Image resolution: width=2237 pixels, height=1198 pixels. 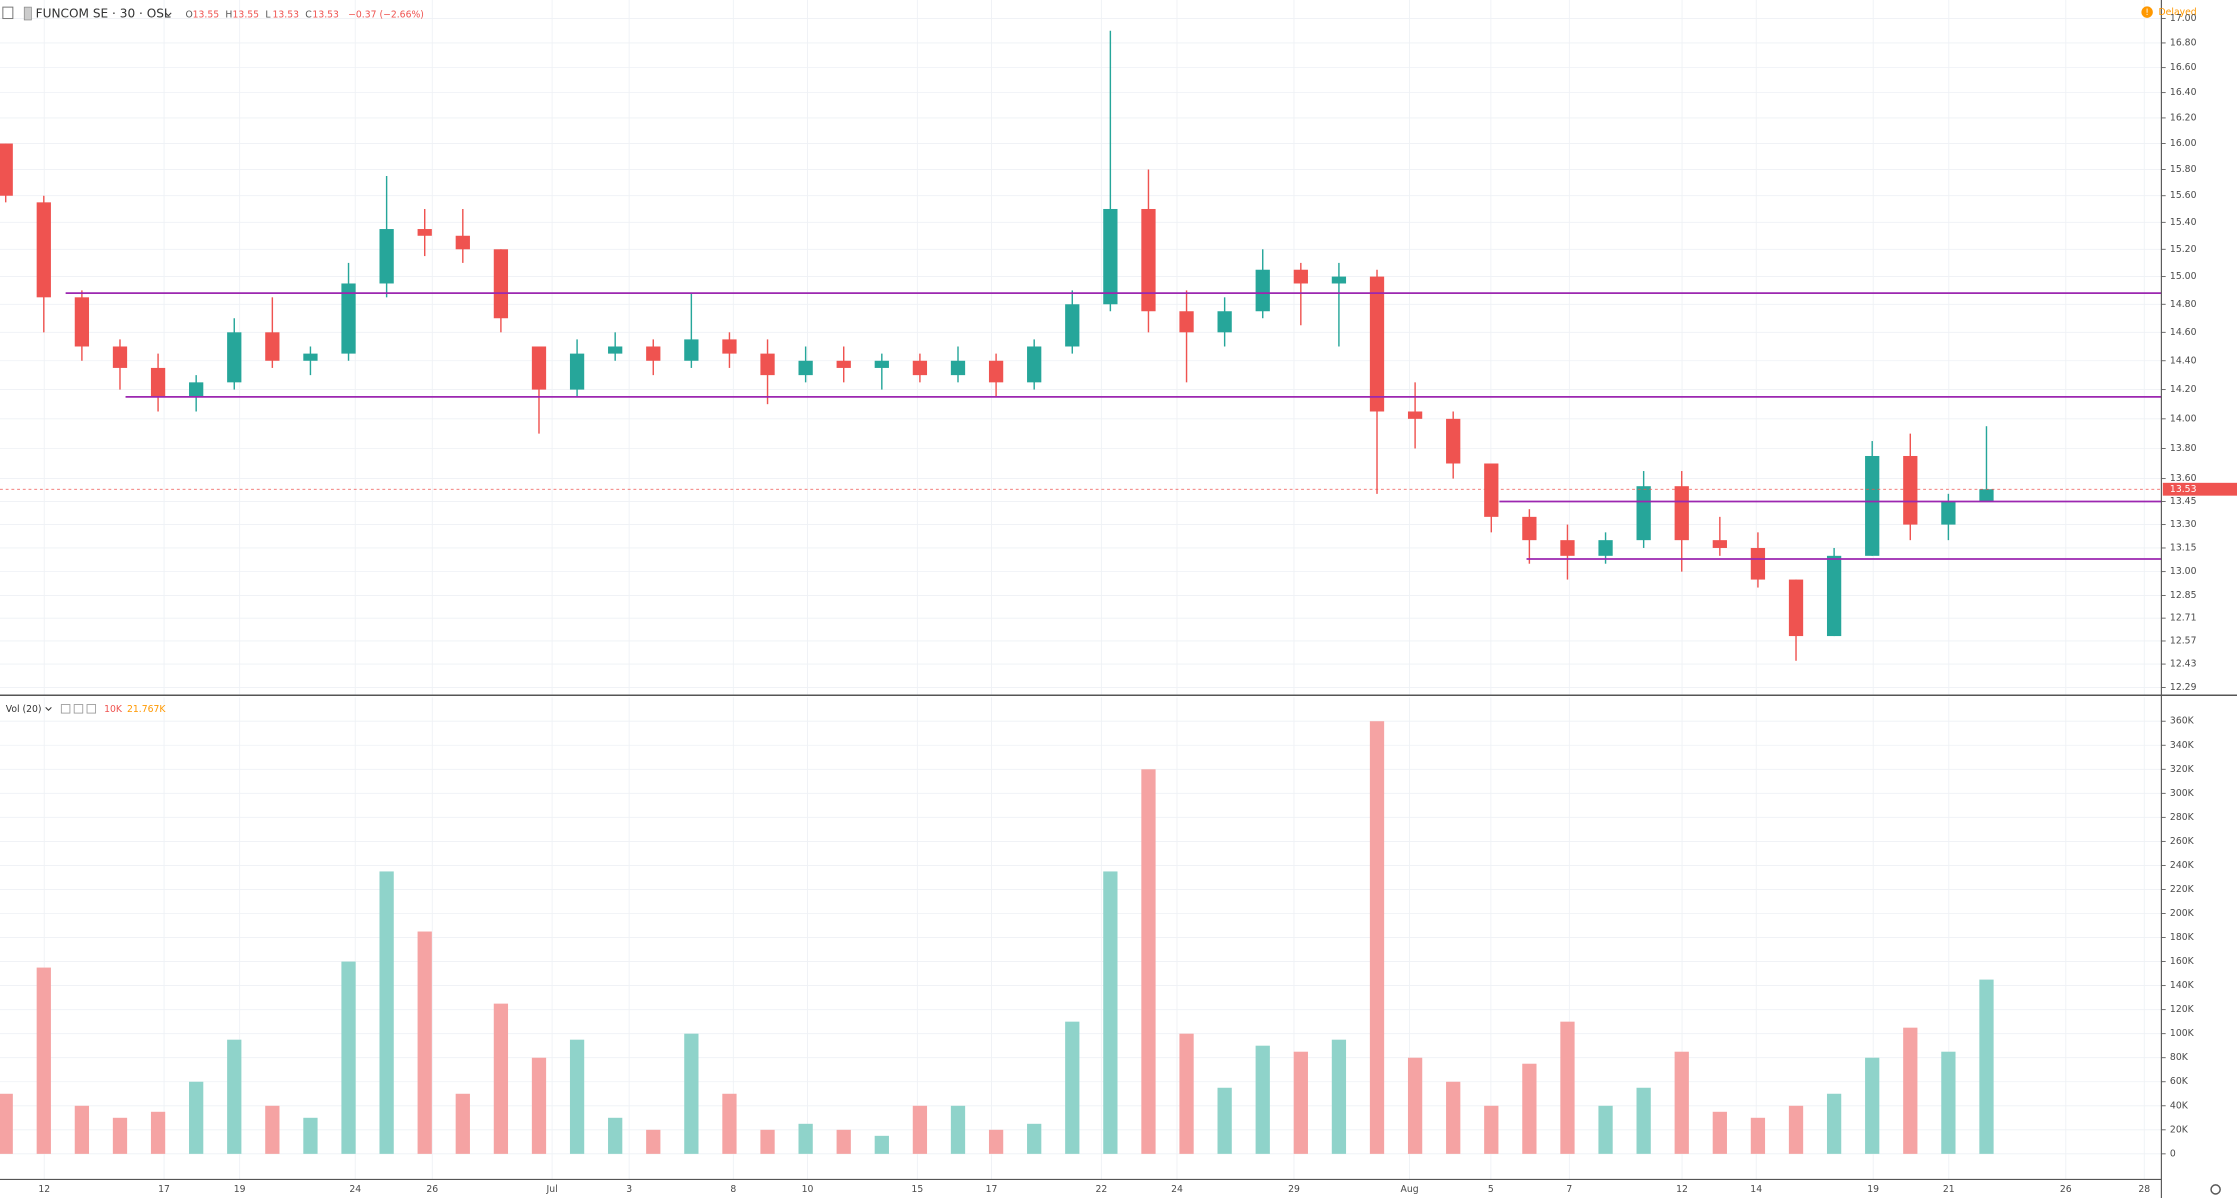 I want to click on y-tick-label: 200K, so click(x=2182, y=913).